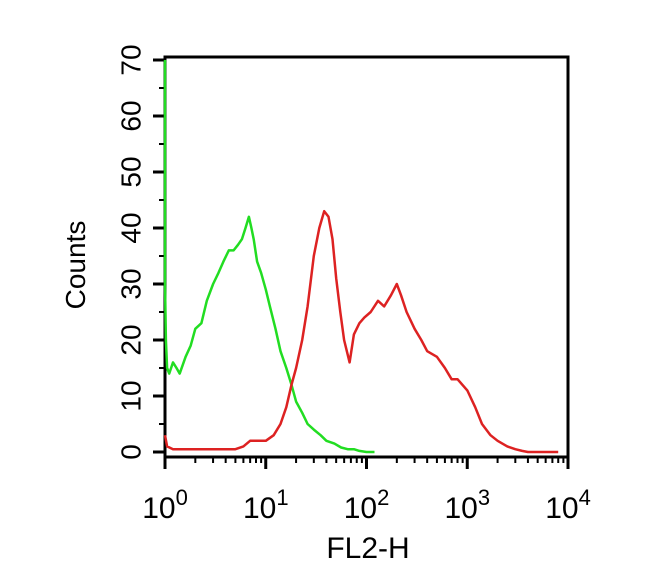 The width and height of the screenshot is (650, 569). What do you see at coordinates (165, 505) in the screenshot?
I see `x-tick-label: 10⁰` at bounding box center [165, 505].